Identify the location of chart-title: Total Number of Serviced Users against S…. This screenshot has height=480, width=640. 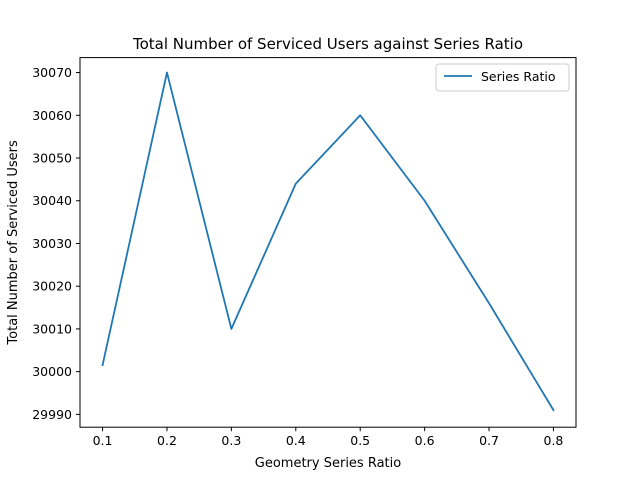
(327, 44).